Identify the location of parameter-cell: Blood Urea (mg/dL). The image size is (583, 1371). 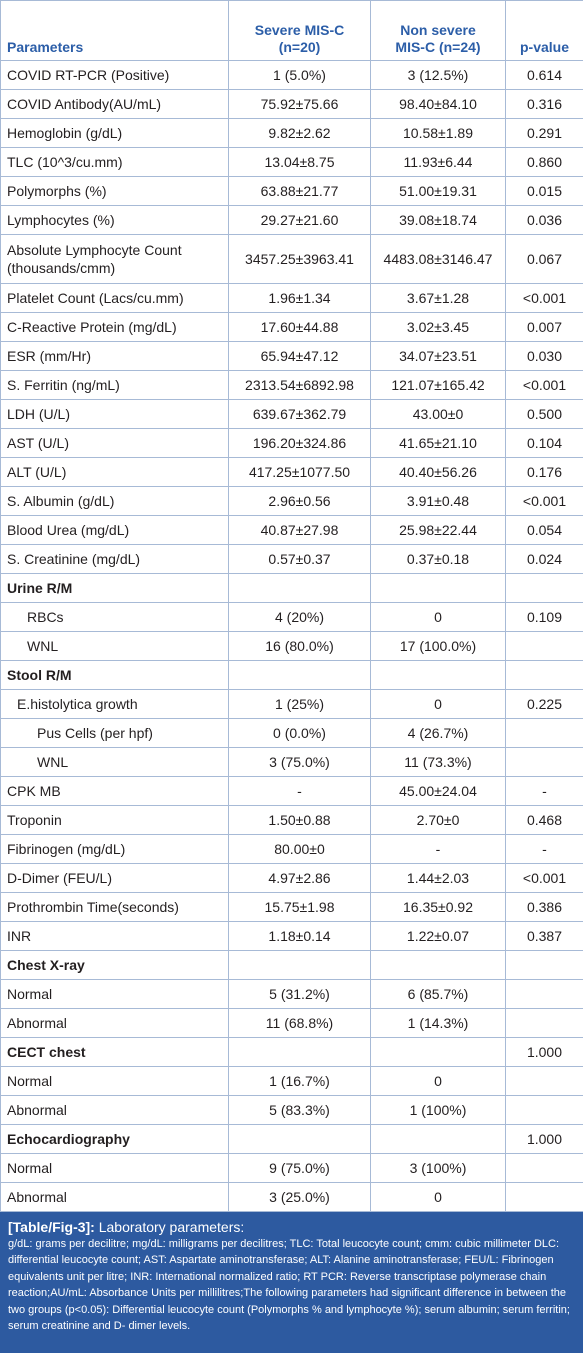
(114, 530).